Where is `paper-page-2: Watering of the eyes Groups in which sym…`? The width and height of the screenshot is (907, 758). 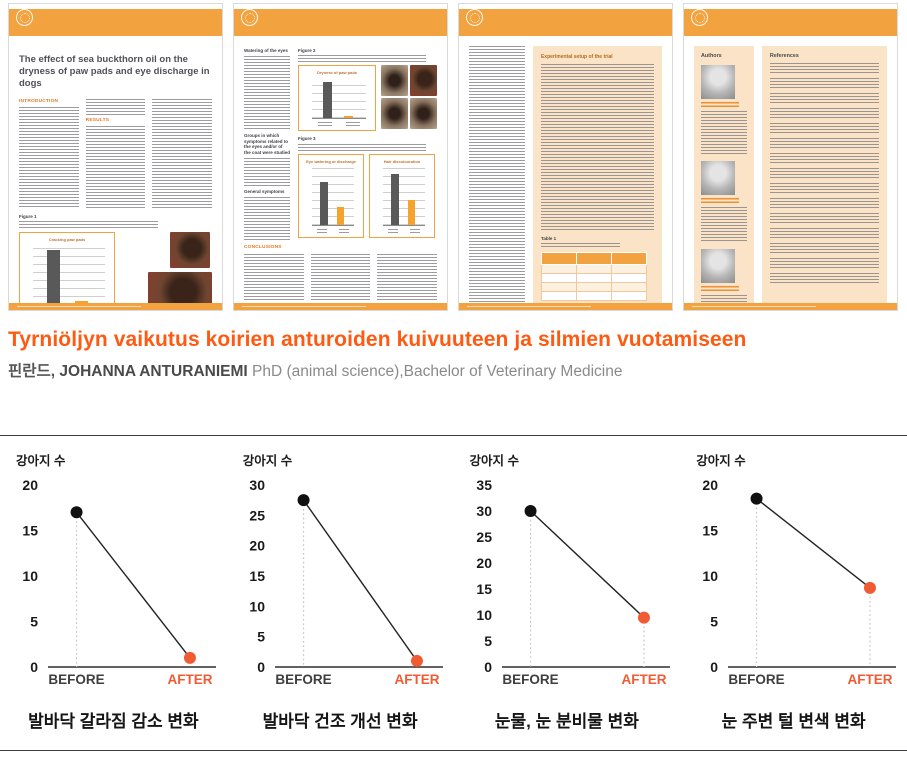
paper-page-2: Watering of the eyes Groups in which sym… is located at coordinates (340, 157).